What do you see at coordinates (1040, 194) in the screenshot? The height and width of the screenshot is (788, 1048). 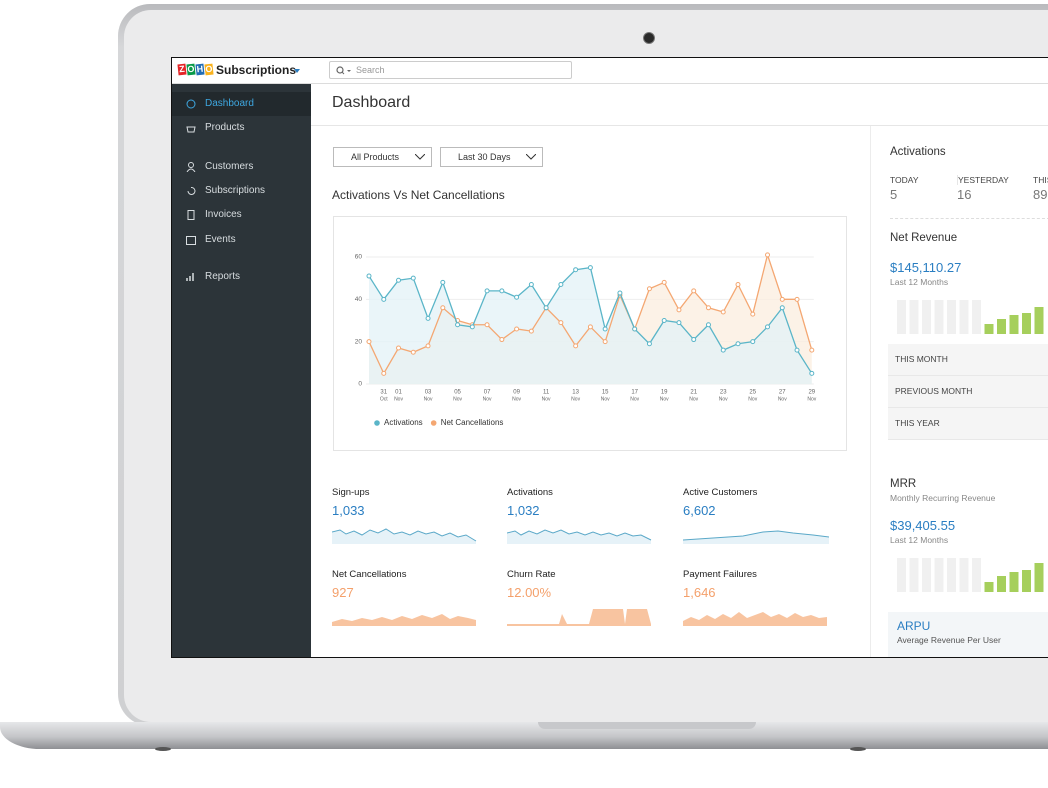 I see `stat-value: 89` at bounding box center [1040, 194].